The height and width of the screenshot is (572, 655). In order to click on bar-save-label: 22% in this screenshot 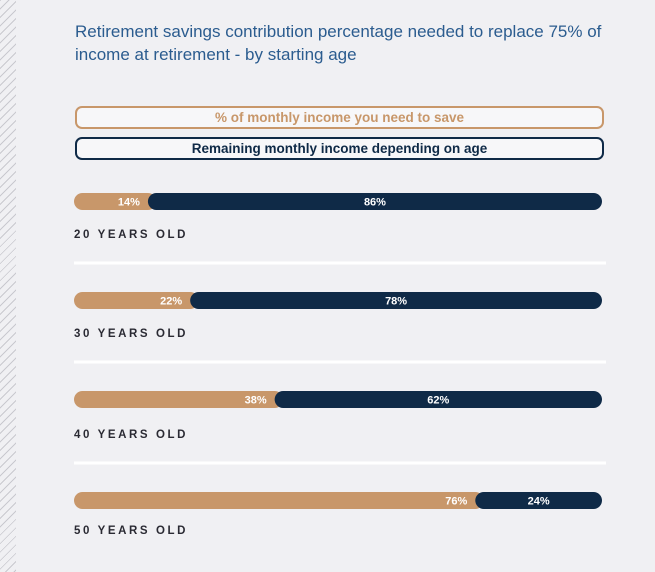, I will do `click(171, 302)`.